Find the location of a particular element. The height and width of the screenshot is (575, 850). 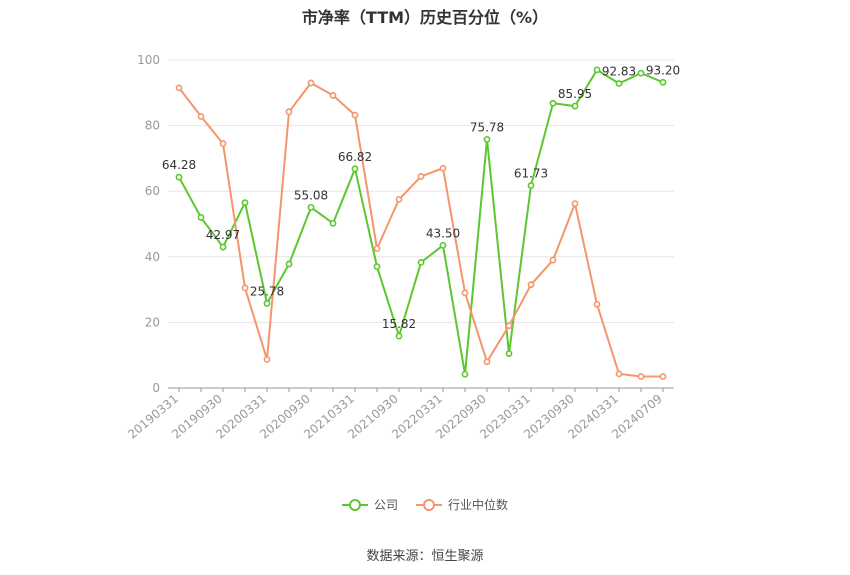

legend-item-industry-median: 行业中位数 is located at coordinates (462, 504).